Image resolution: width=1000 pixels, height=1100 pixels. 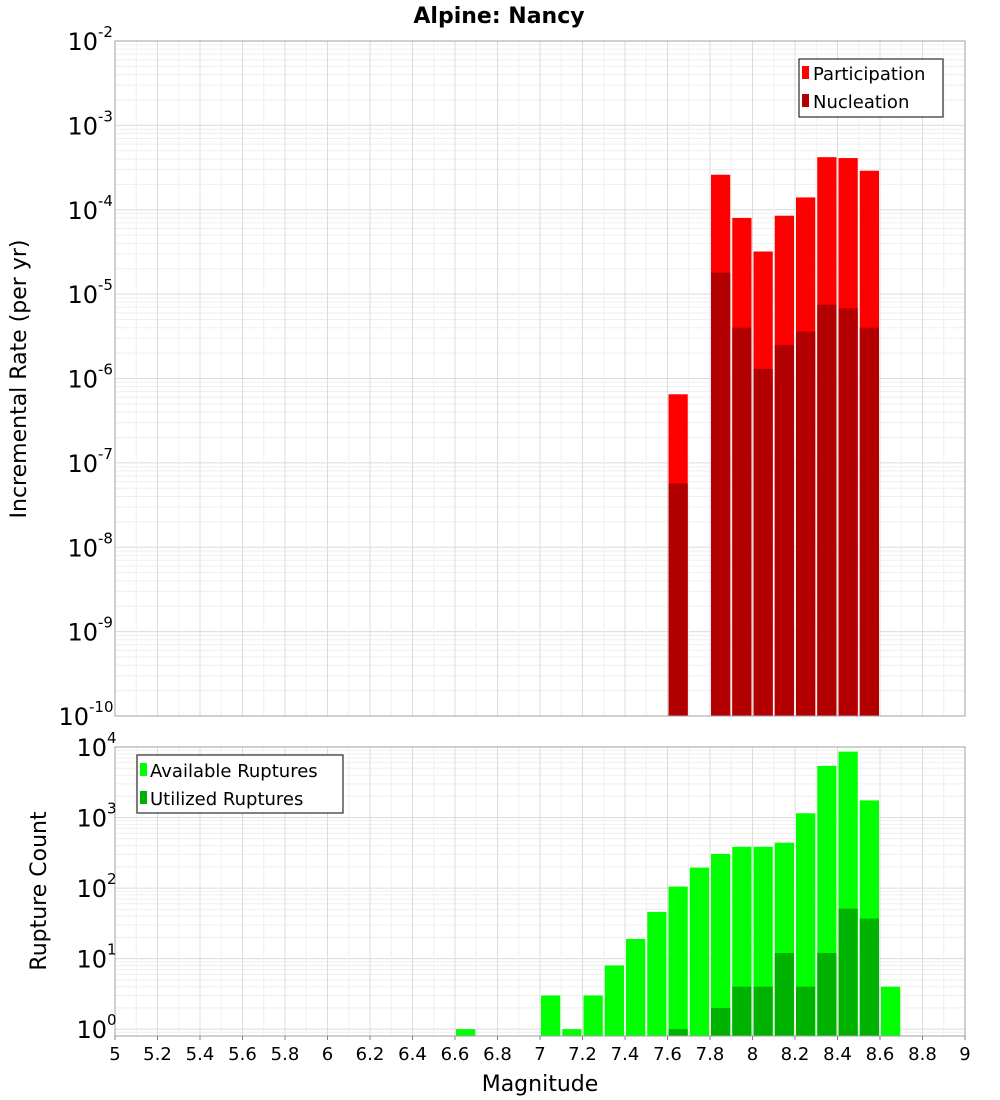 I want to click on x-tick-label: 7.8, so click(x=710, y=1054).